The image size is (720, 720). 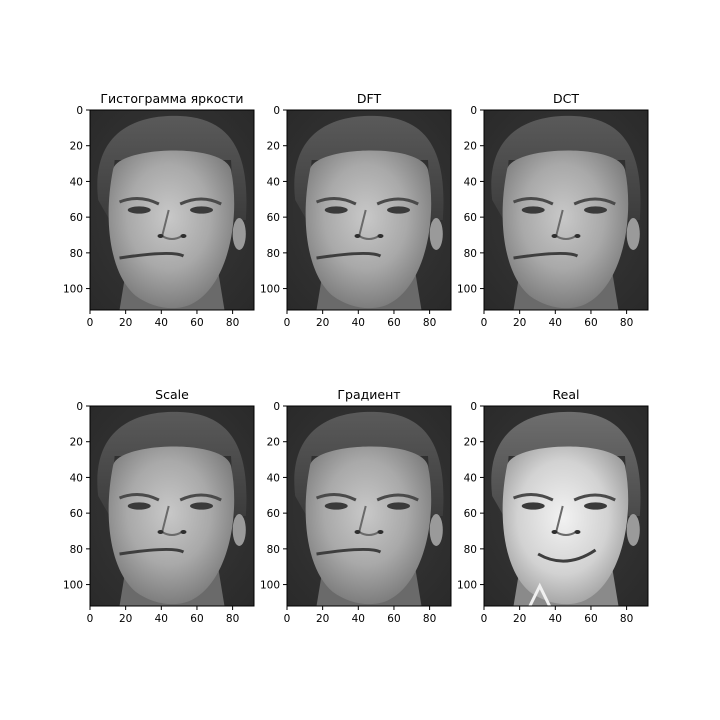 I want to click on subplot-2: DFT 0 20 40 60 80 0 20 40 60 80 100, so click(x=356, y=210).